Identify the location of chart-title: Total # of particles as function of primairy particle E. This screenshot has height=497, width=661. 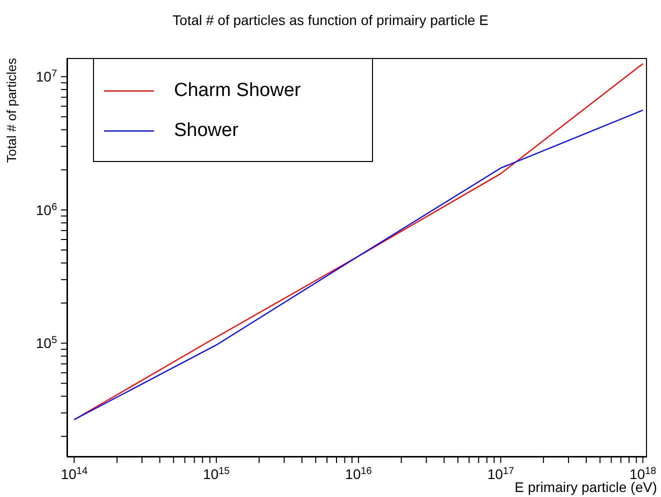
(331, 20).